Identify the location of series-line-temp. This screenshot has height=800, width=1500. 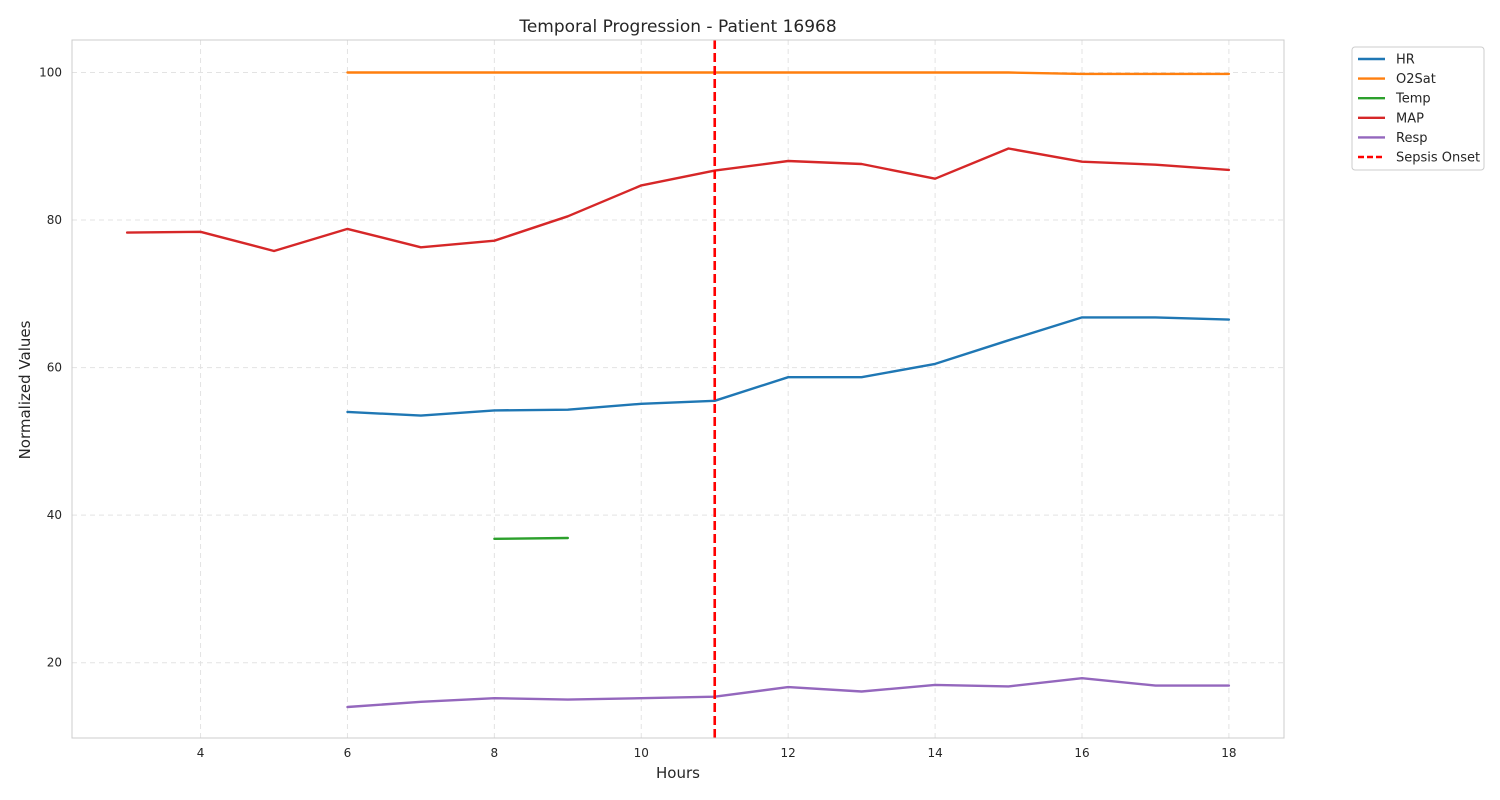
(531, 538).